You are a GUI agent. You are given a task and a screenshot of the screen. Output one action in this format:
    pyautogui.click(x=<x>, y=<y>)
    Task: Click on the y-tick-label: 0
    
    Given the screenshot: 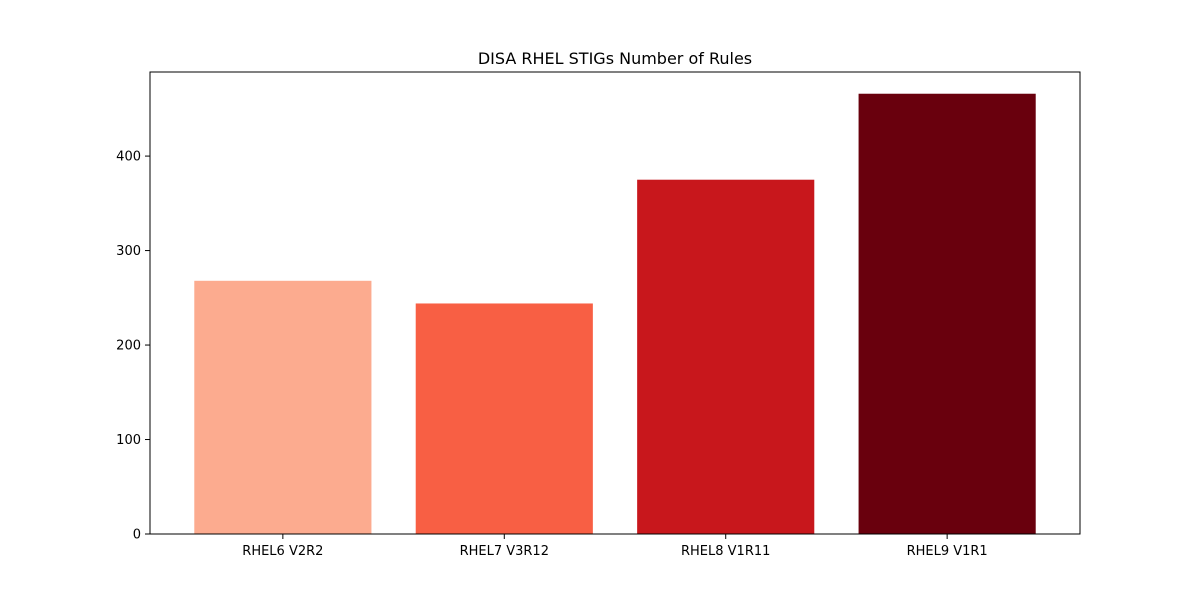 What is the action you would take?
    pyautogui.click(x=137, y=535)
    